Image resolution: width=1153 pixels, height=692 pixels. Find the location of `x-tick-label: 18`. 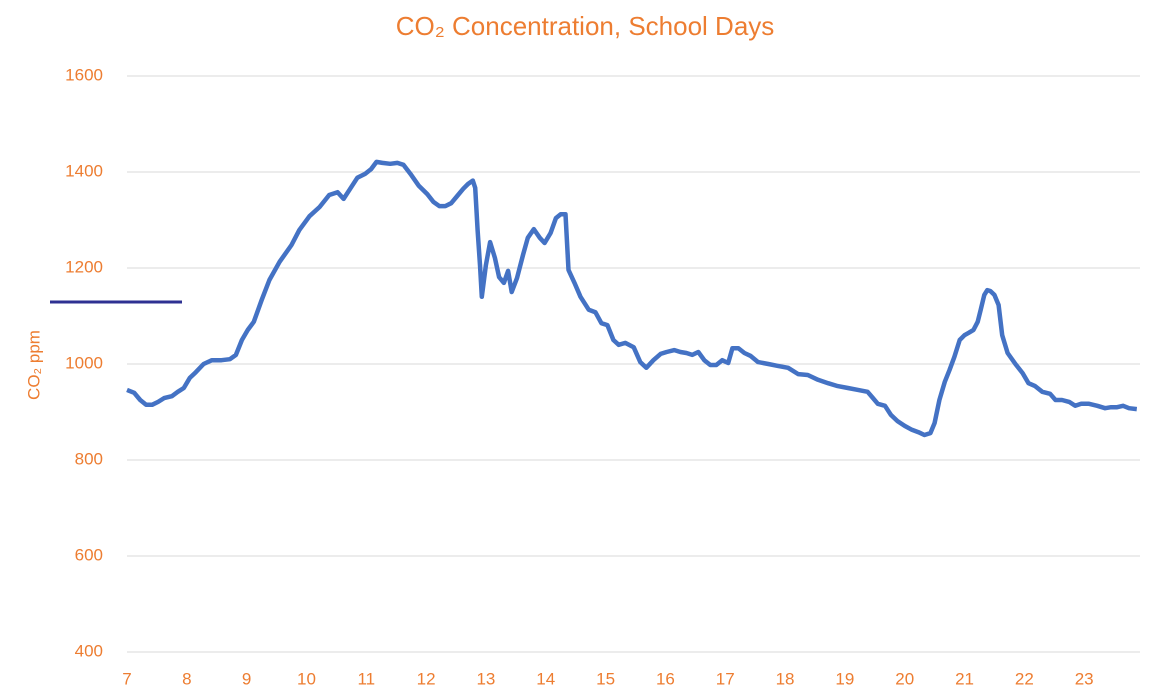

x-tick-label: 18 is located at coordinates (785, 678).